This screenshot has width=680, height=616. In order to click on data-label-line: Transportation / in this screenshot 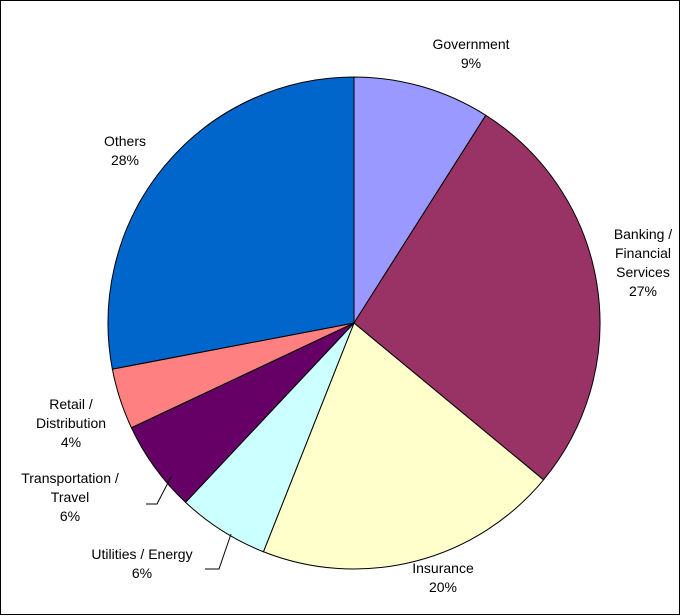, I will do `click(70, 478)`.